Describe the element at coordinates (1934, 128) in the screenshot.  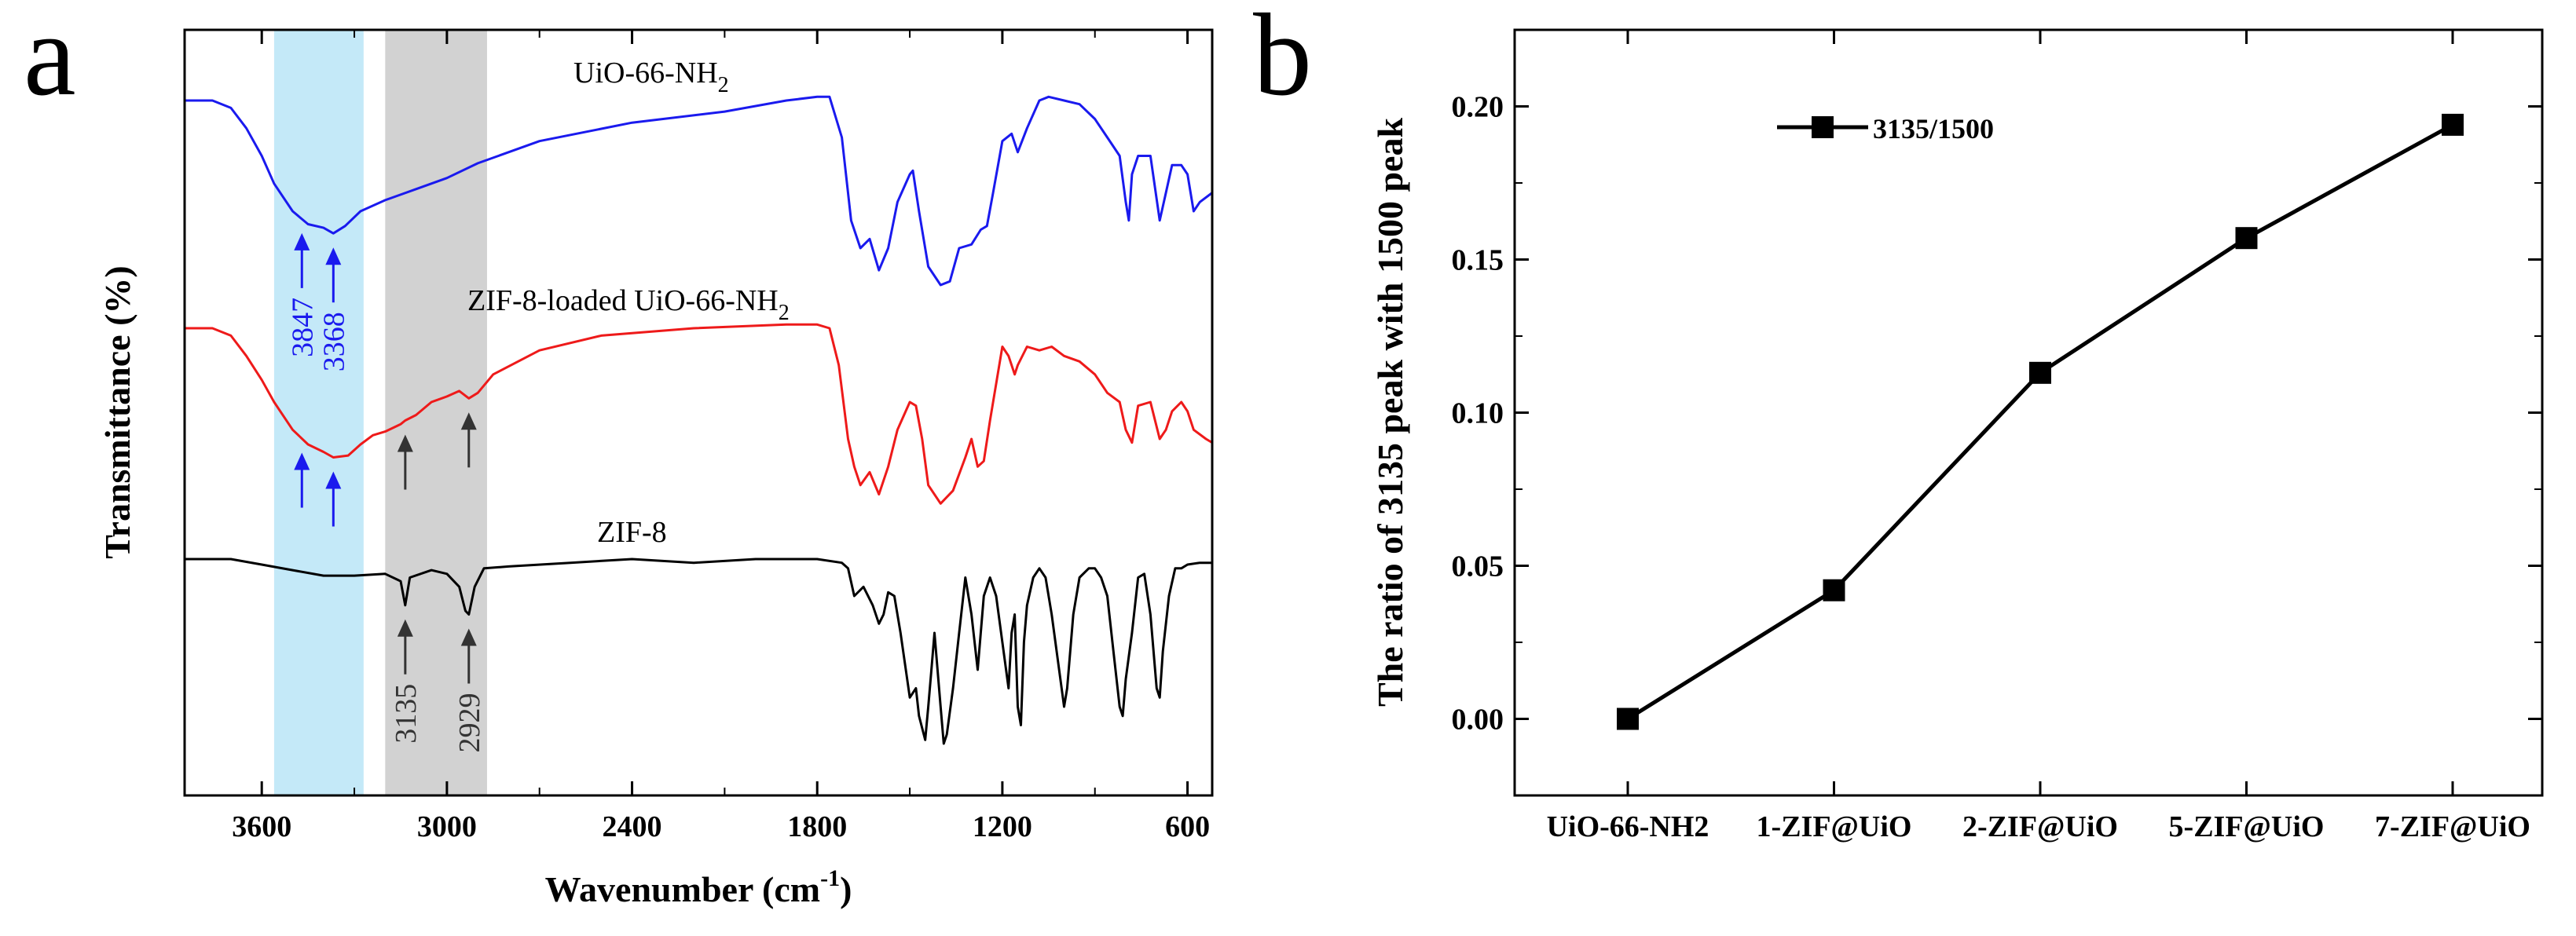
I see `legend-label: 3135/1500` at that location.